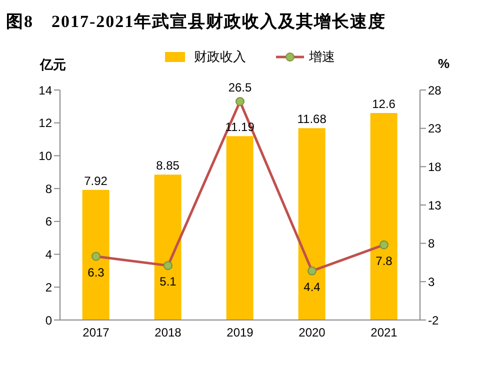 Image resolution: width=496 pixels, height=366 pixels. What do you see at coordinates (312, 119) in the screenshot?
I see `data-label: 11.68` at bounding box center [312, 119].